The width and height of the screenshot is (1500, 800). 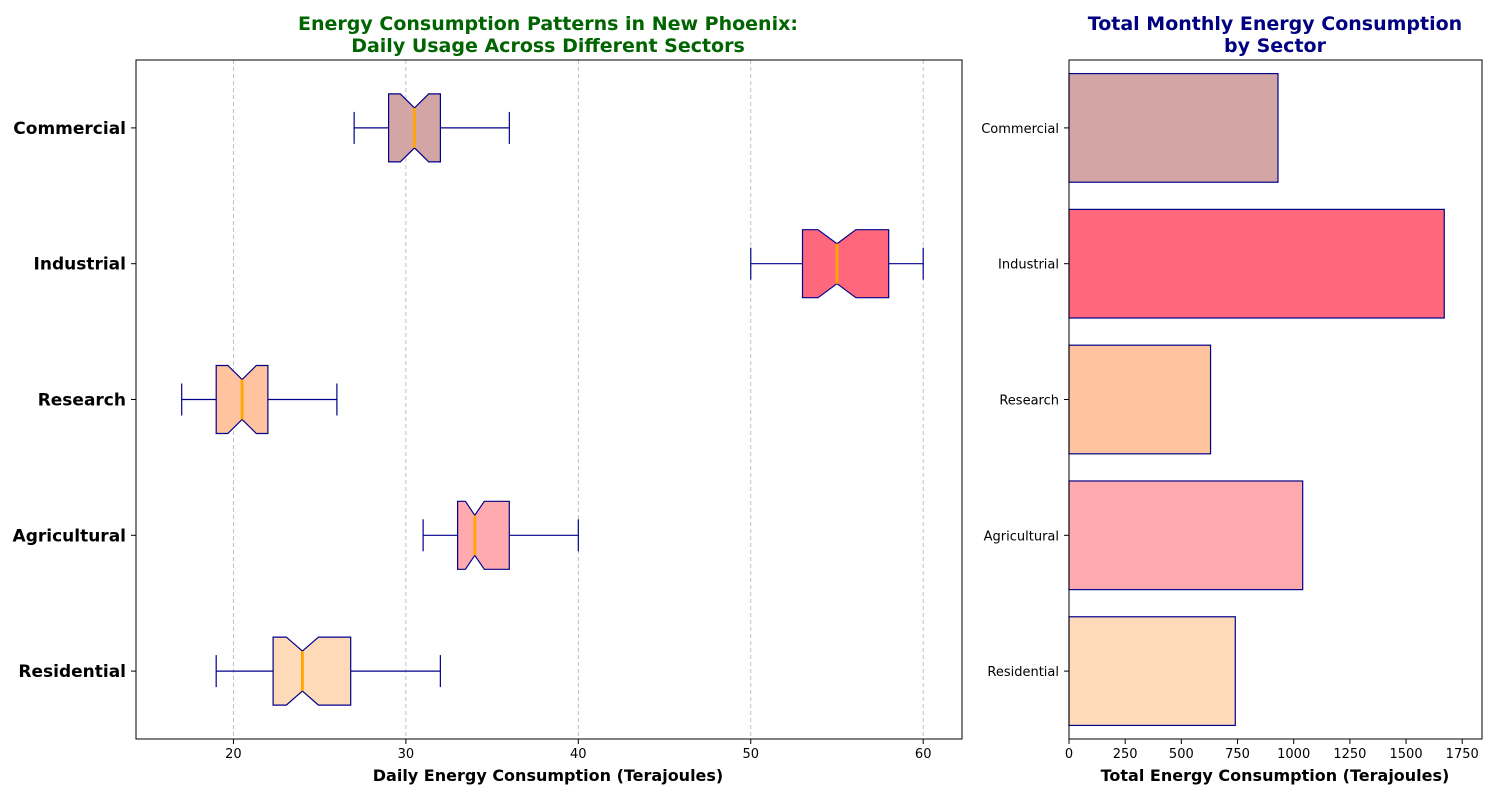 What do you see at coordinates (1021, 536) in the screenshot?
I see `bar-y-tick-label-agricultural: Agricultural` at bounding box center [1021, 536].